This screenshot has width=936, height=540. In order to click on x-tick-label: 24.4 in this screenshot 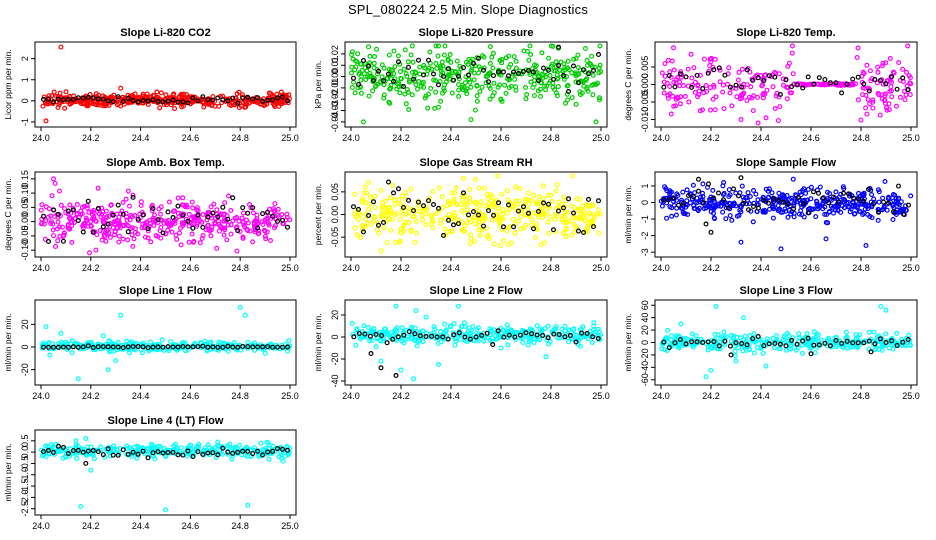, I will do `click(141, 526)`.